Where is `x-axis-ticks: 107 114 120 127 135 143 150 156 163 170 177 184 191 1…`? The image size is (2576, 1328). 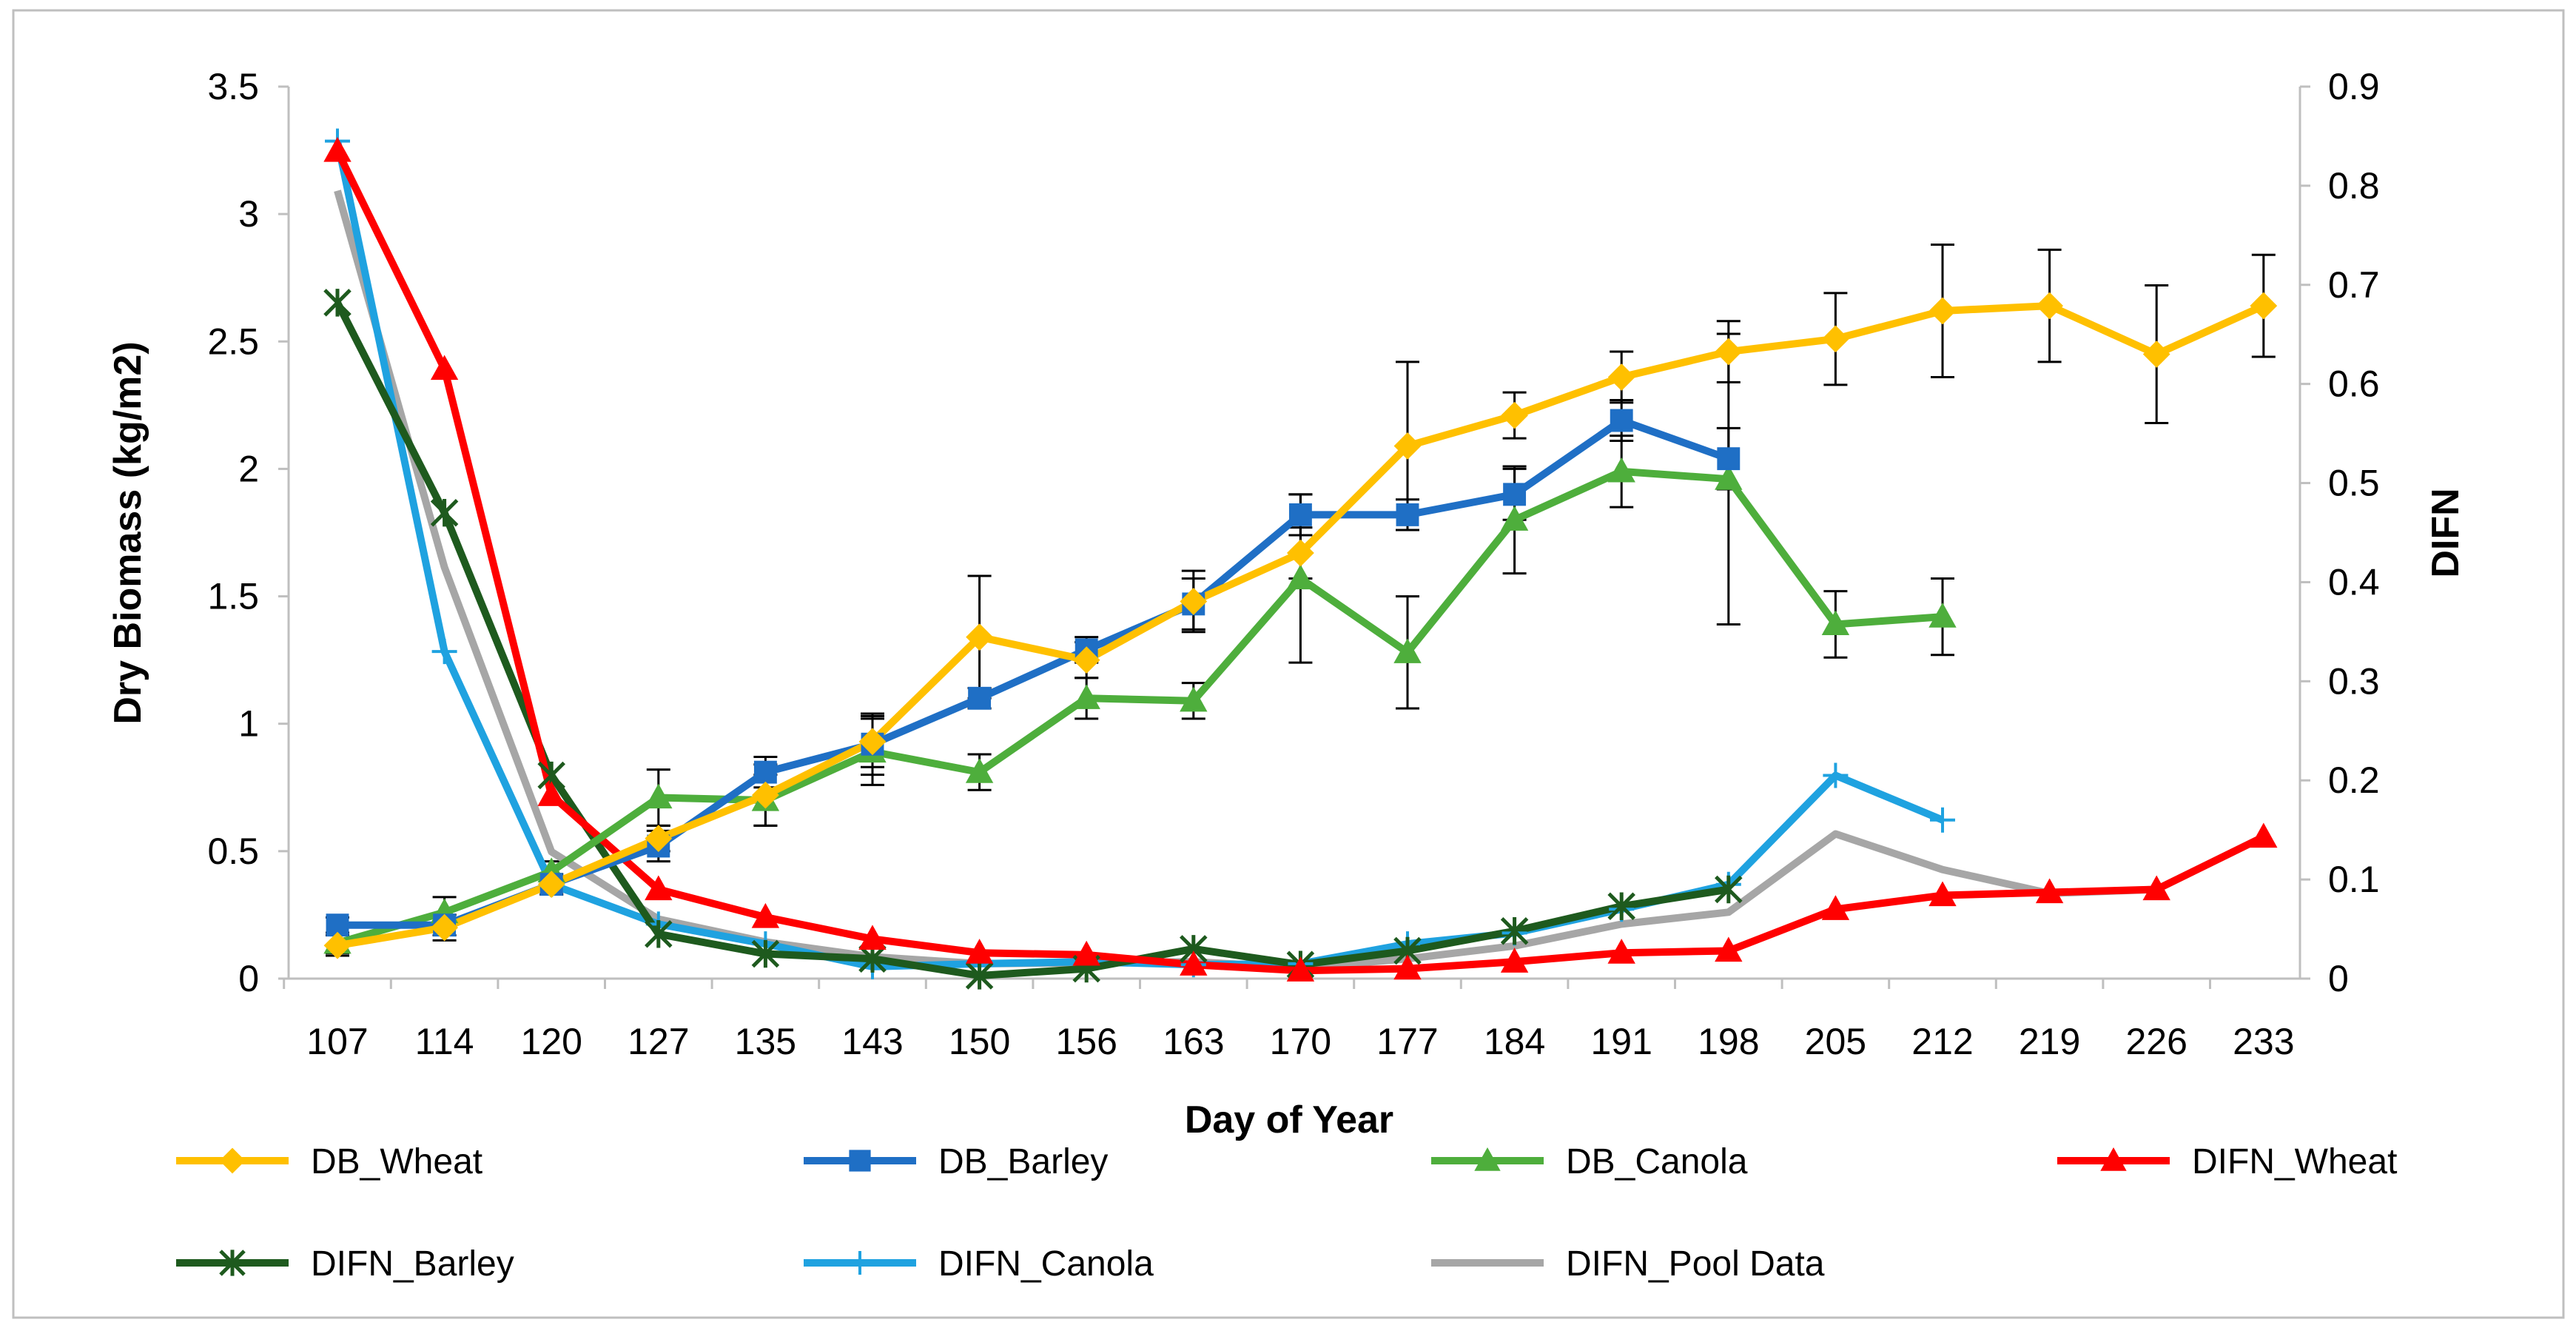
x-axis-ticks: 107 114 120 127 135 143 150 156 163 170 177 184 191 1… is located at coordinates (1289, 1020).